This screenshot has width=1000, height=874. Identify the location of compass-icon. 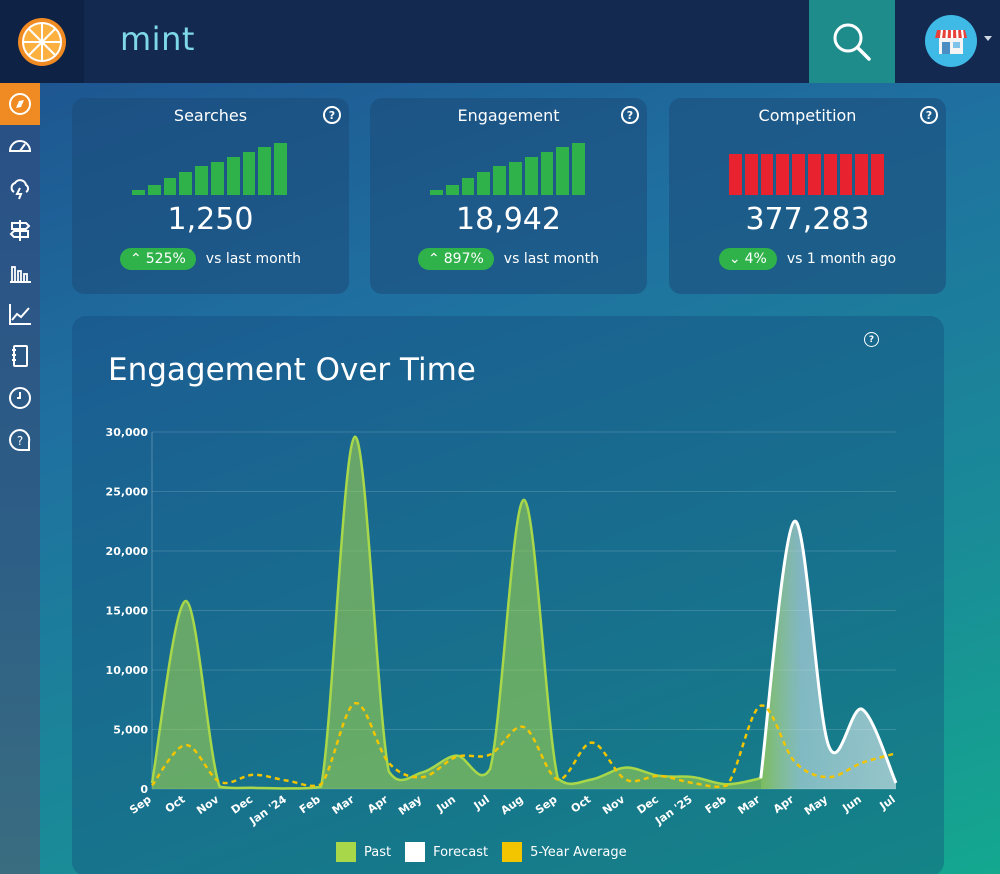
(20, 104).